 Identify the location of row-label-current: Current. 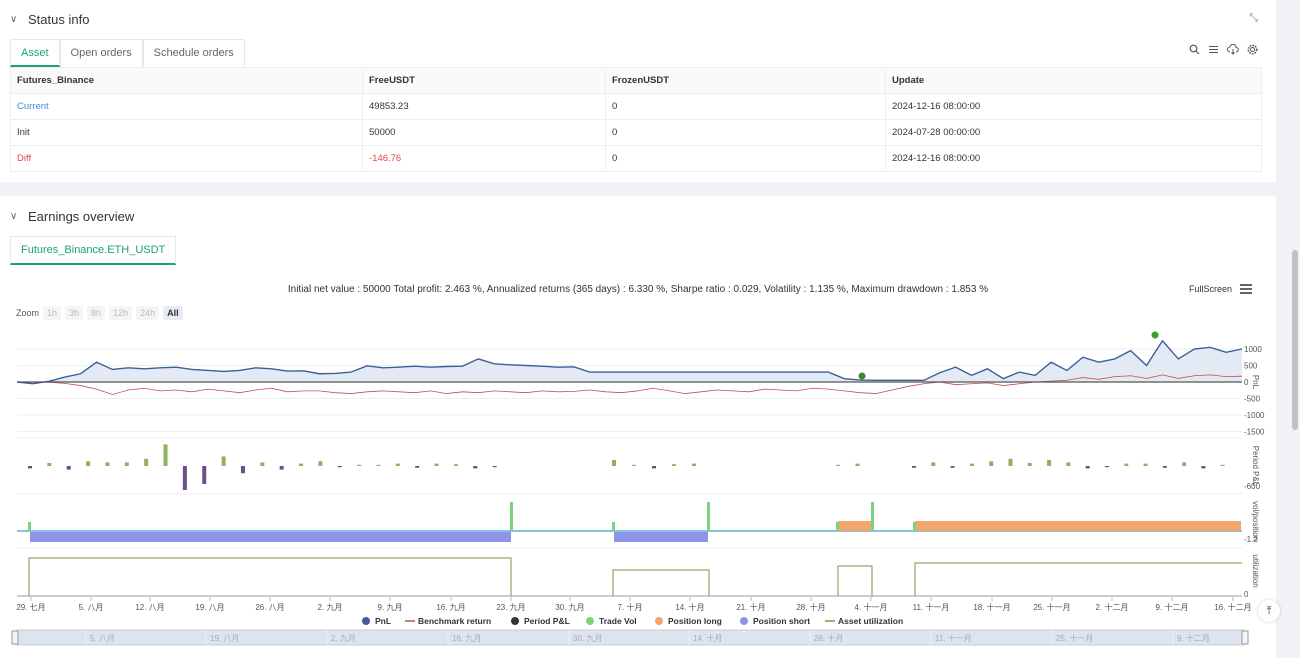
(186, 106).